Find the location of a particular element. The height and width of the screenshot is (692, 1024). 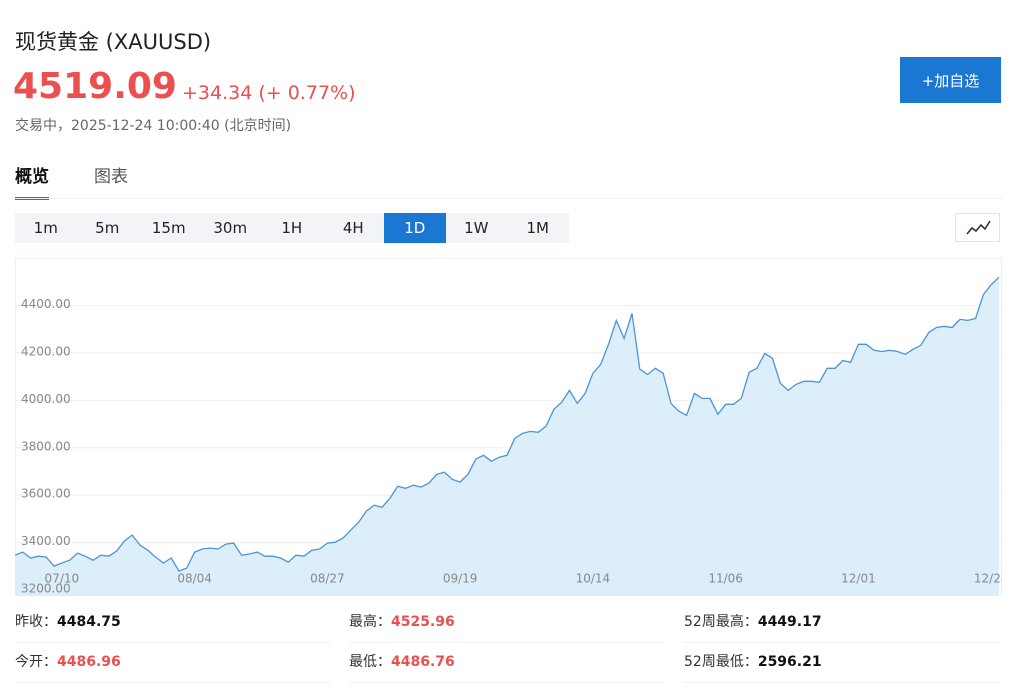

stat-label: 最低： is located at coordinates (370, 662).